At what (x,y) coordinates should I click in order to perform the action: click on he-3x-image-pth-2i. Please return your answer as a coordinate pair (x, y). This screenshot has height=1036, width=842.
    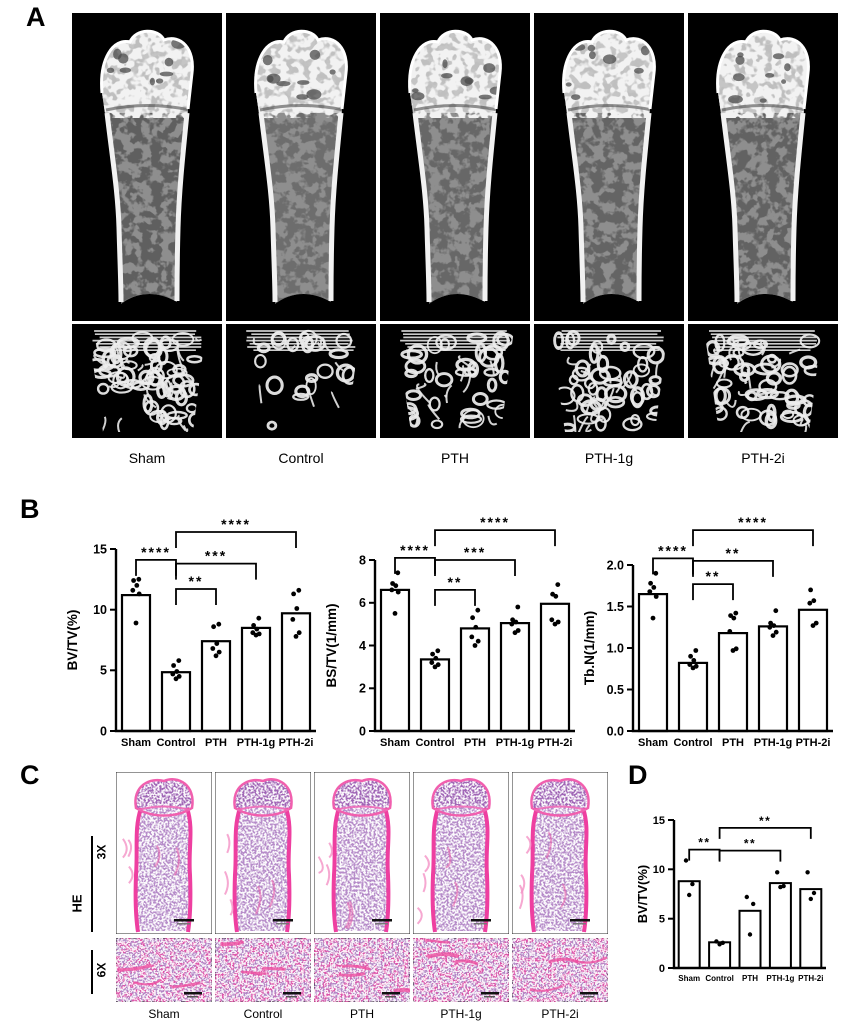
    Looking at the image, I should click on (560, 853).